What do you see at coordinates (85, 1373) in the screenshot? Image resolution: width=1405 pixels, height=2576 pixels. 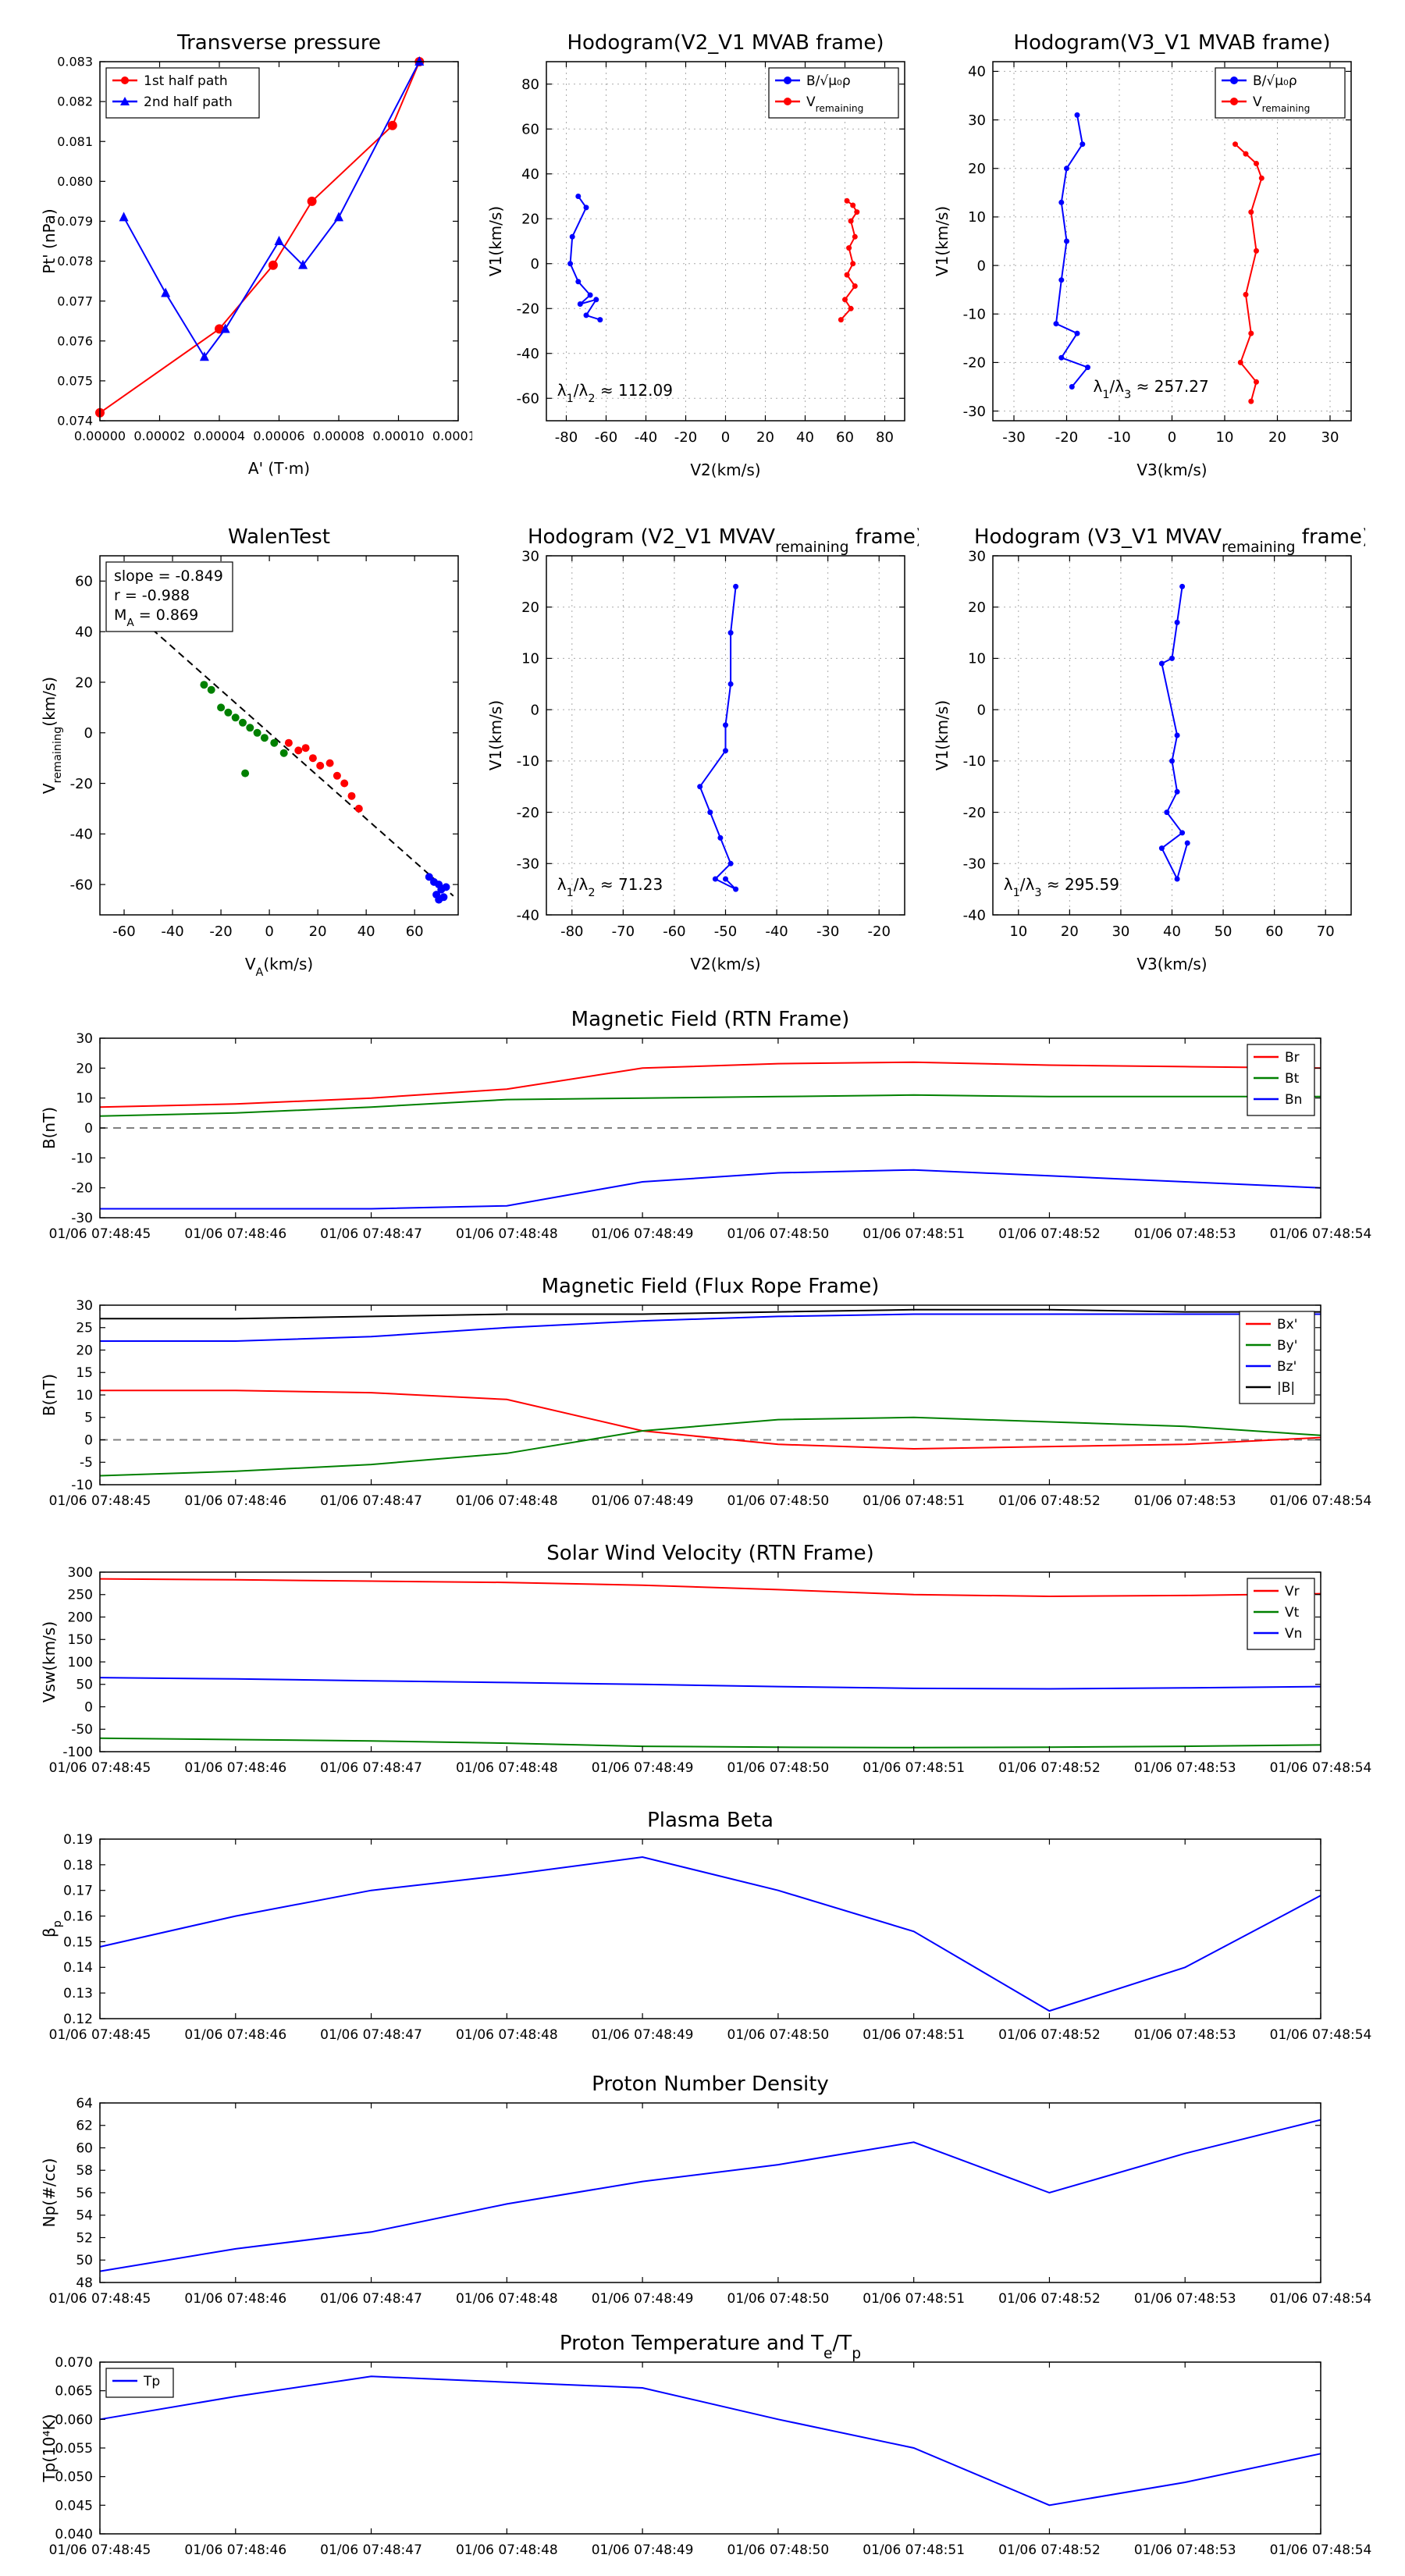 I see `svg-text: 15` at bounding box center [85, 1373].